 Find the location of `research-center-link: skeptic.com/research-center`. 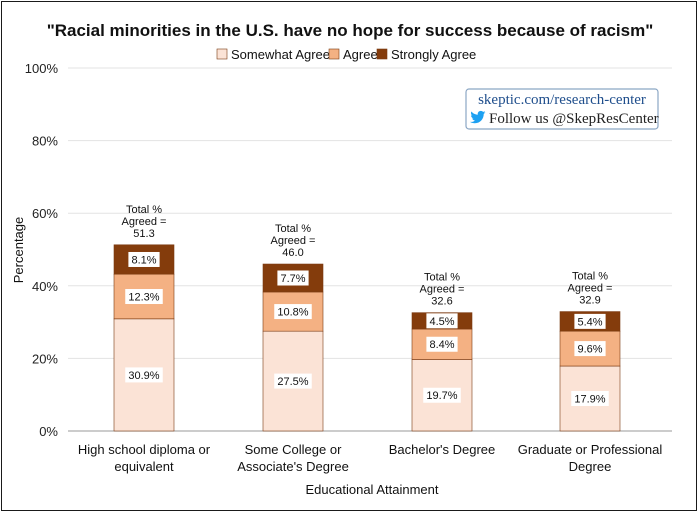

research-center-link: skeptic.com/research-center is located at coordinates (562, 100).